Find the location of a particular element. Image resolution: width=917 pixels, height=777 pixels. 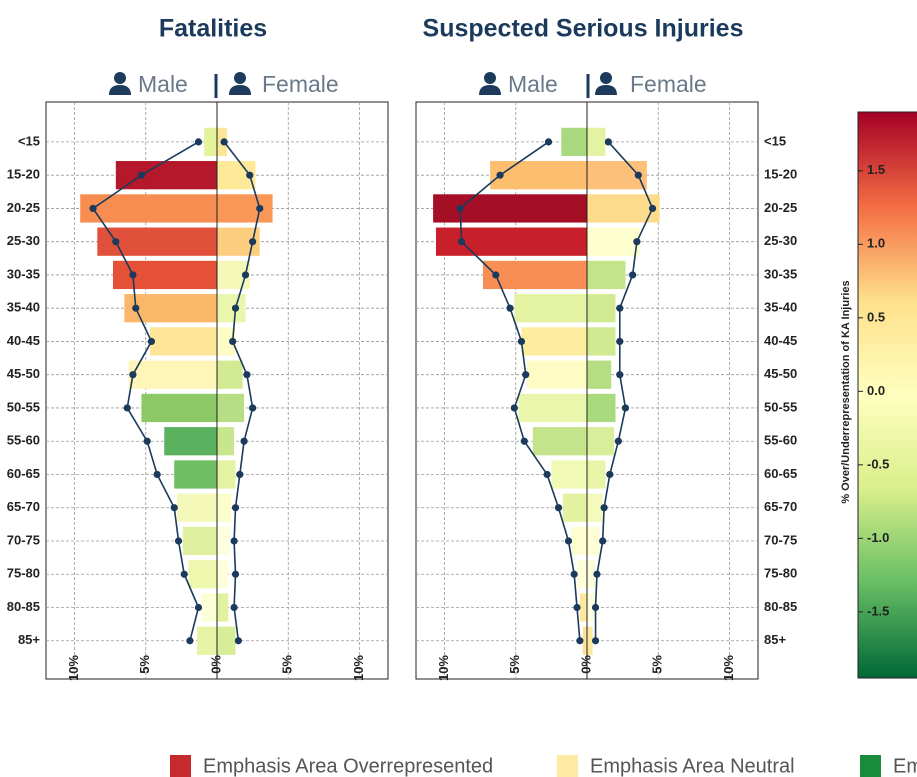

colorbar-tick-label: 0.5 is located at coordinates (876, 316).